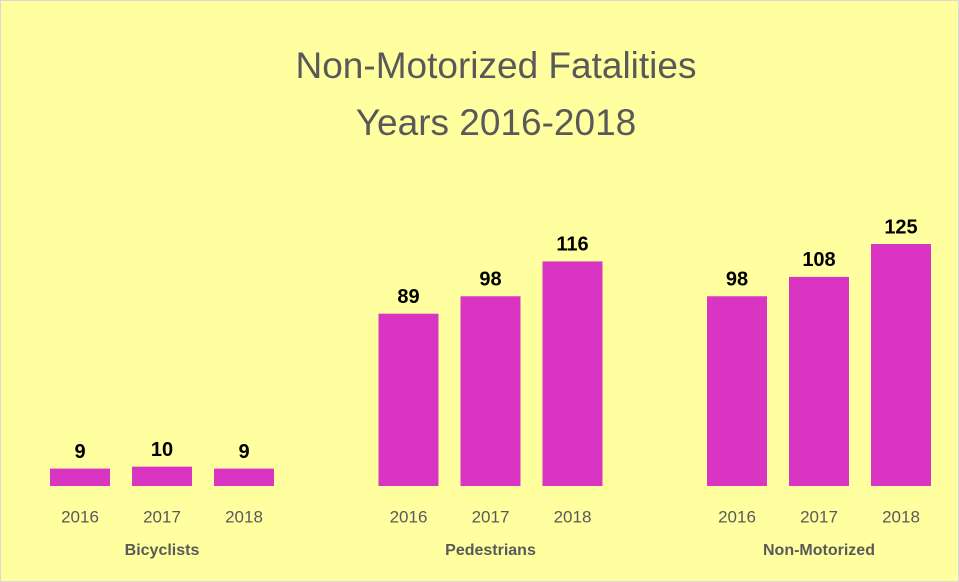  I want to click on group-label: Pedestrians, so click(490, 550).